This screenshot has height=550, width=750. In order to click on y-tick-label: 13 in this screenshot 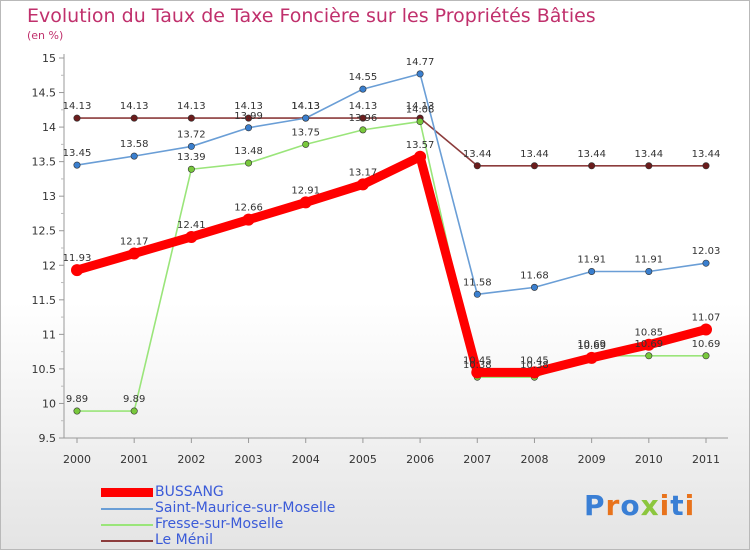, I will do `click(49, 196)`.